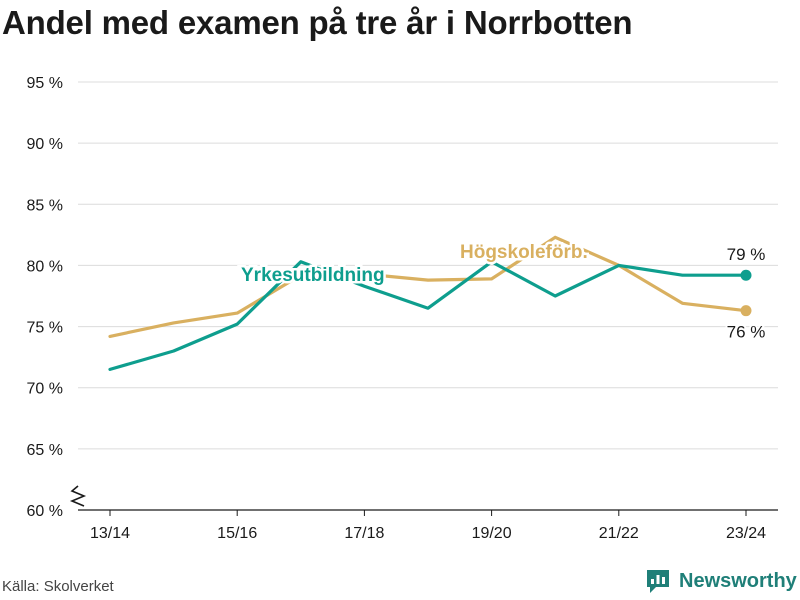 The image size is (800, 600). What do you see at coordinates (45, 328) in the screenshot?
I see `y-tick-label: 75 %` at bounding box center [45, 328].